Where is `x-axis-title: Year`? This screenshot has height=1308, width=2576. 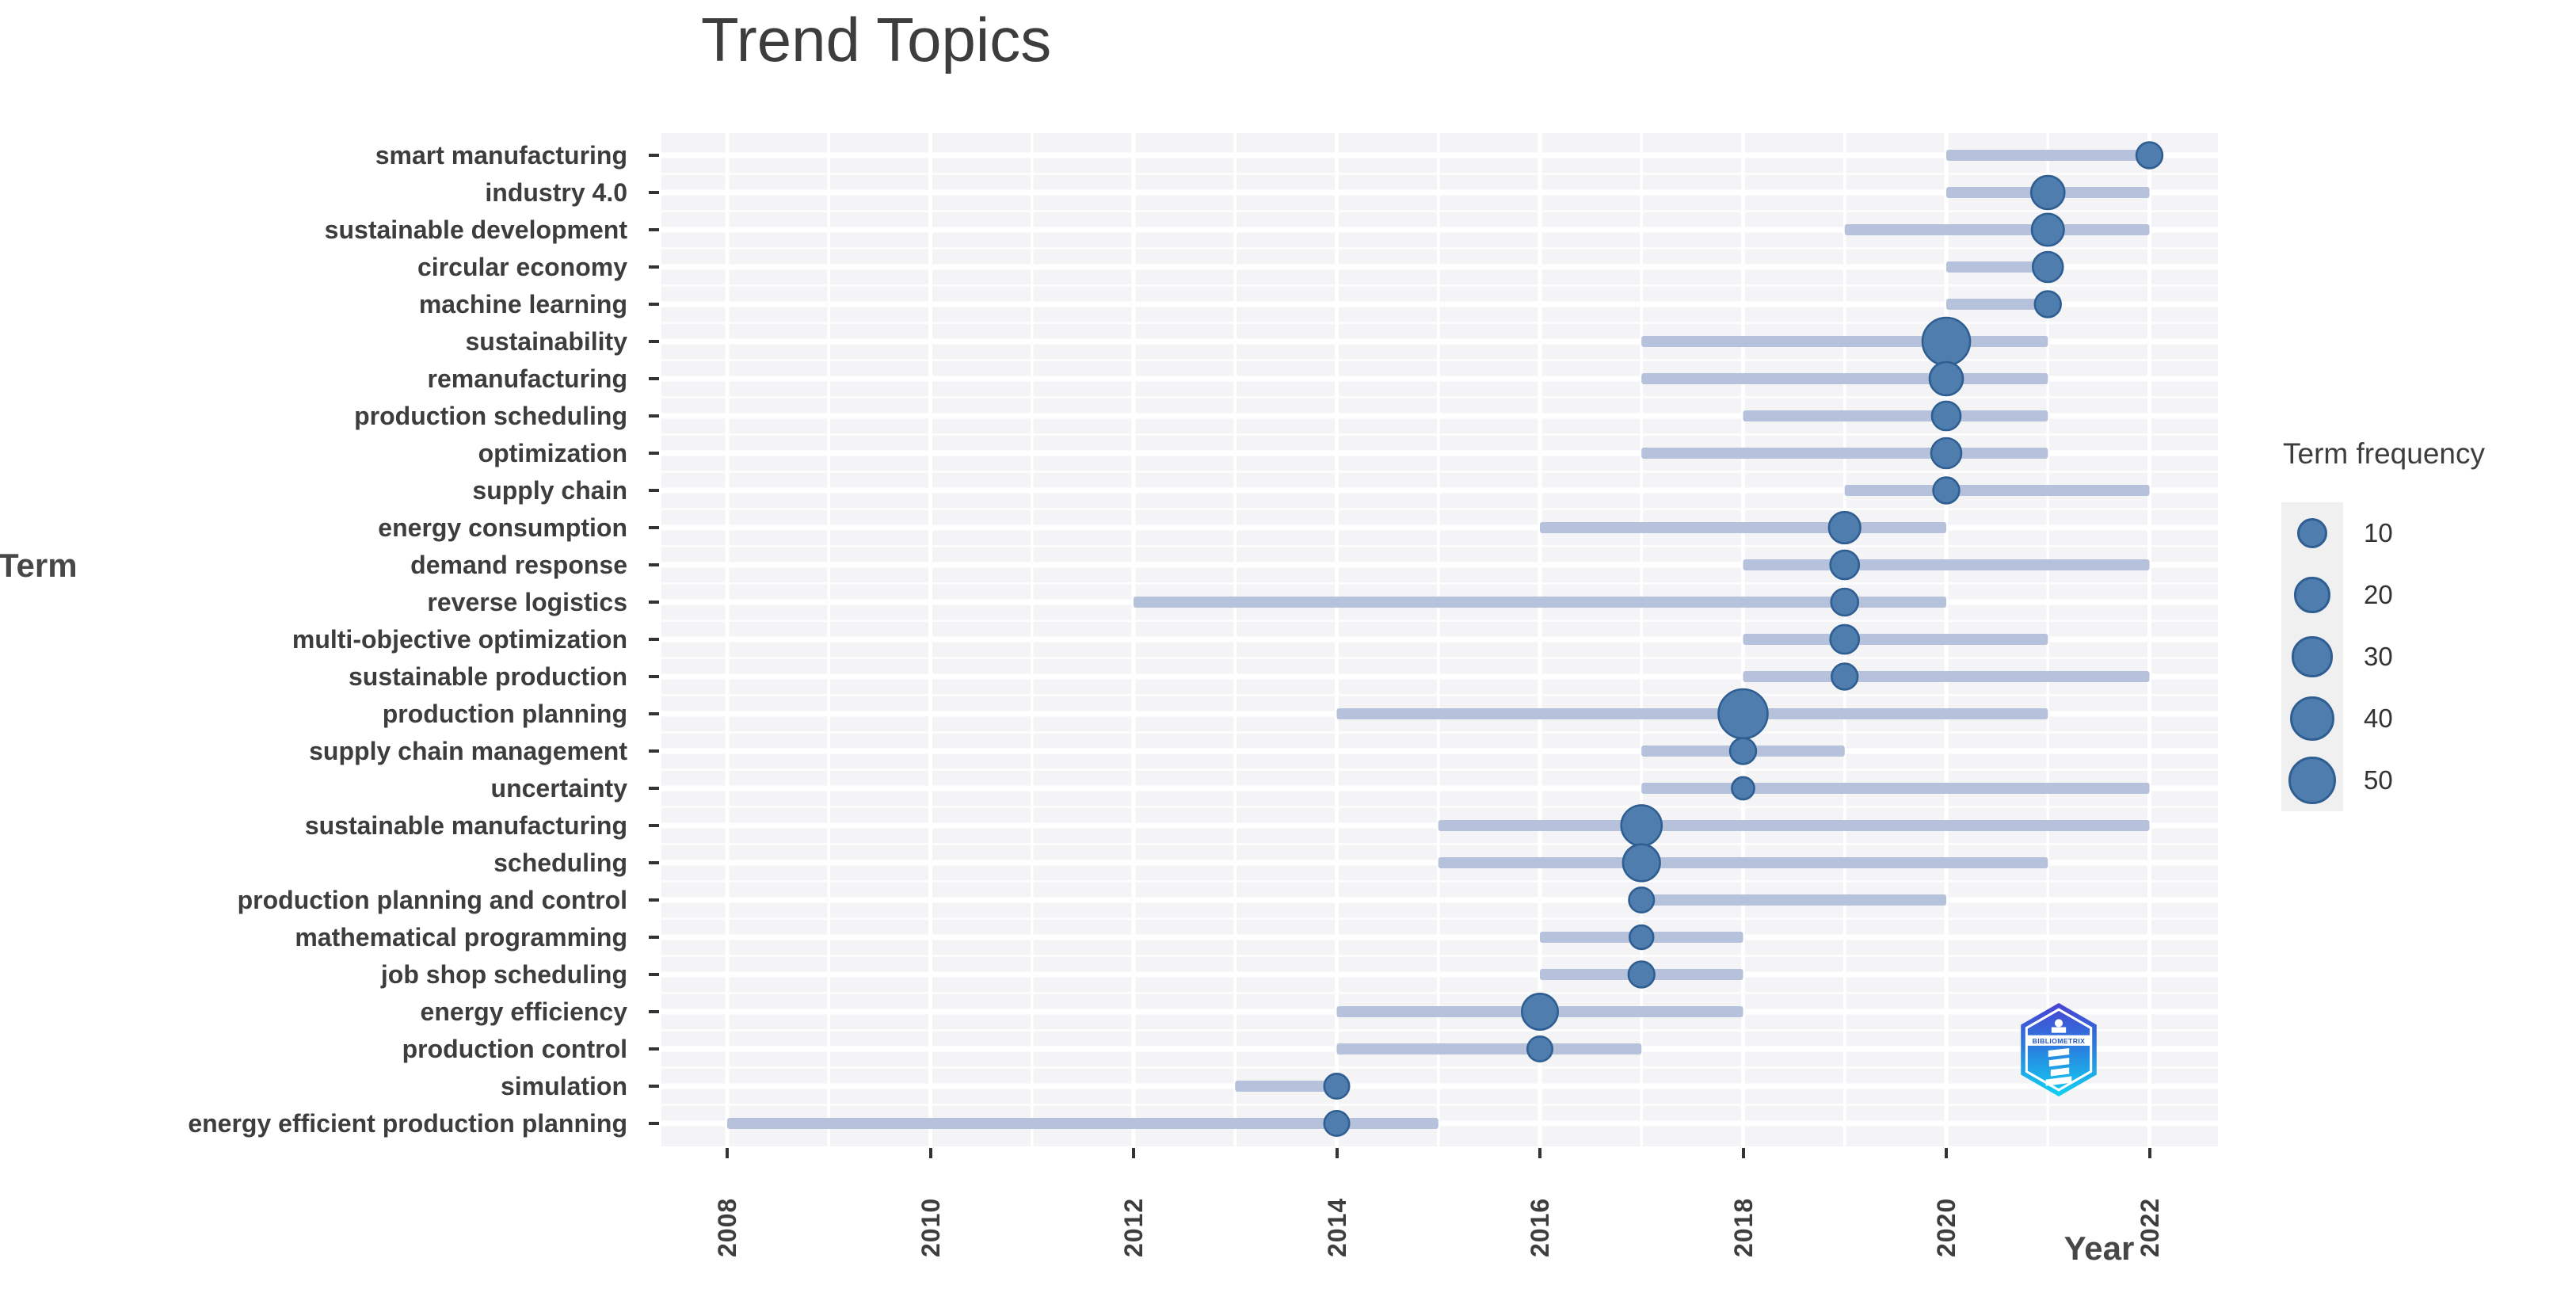
x-axis-title: Year is located at coordinates (2099, 1248).